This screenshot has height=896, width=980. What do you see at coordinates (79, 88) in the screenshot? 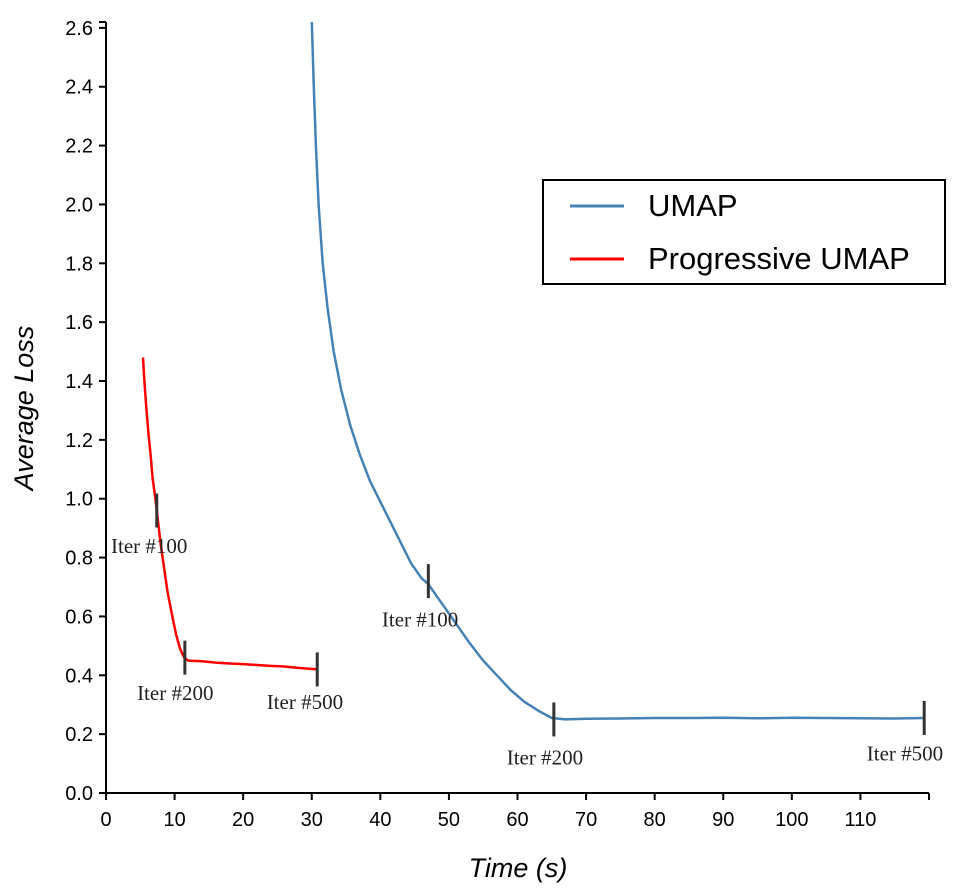
I see `y-tick-label: 2.4` at bounding box center [79, 88].